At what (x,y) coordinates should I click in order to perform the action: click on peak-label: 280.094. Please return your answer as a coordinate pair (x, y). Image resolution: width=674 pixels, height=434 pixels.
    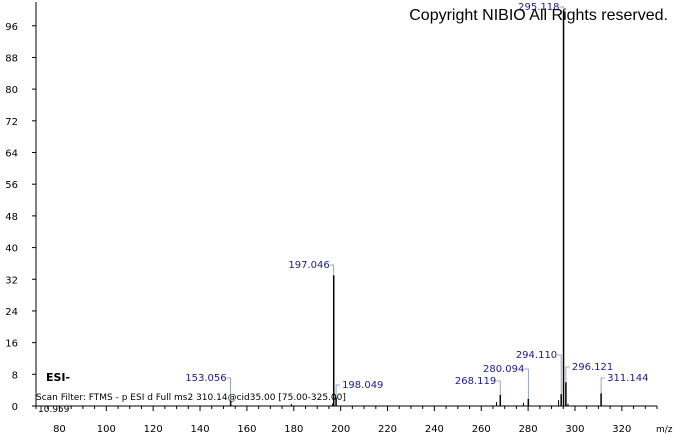
    Looking at the image, I should click on (503, 369).